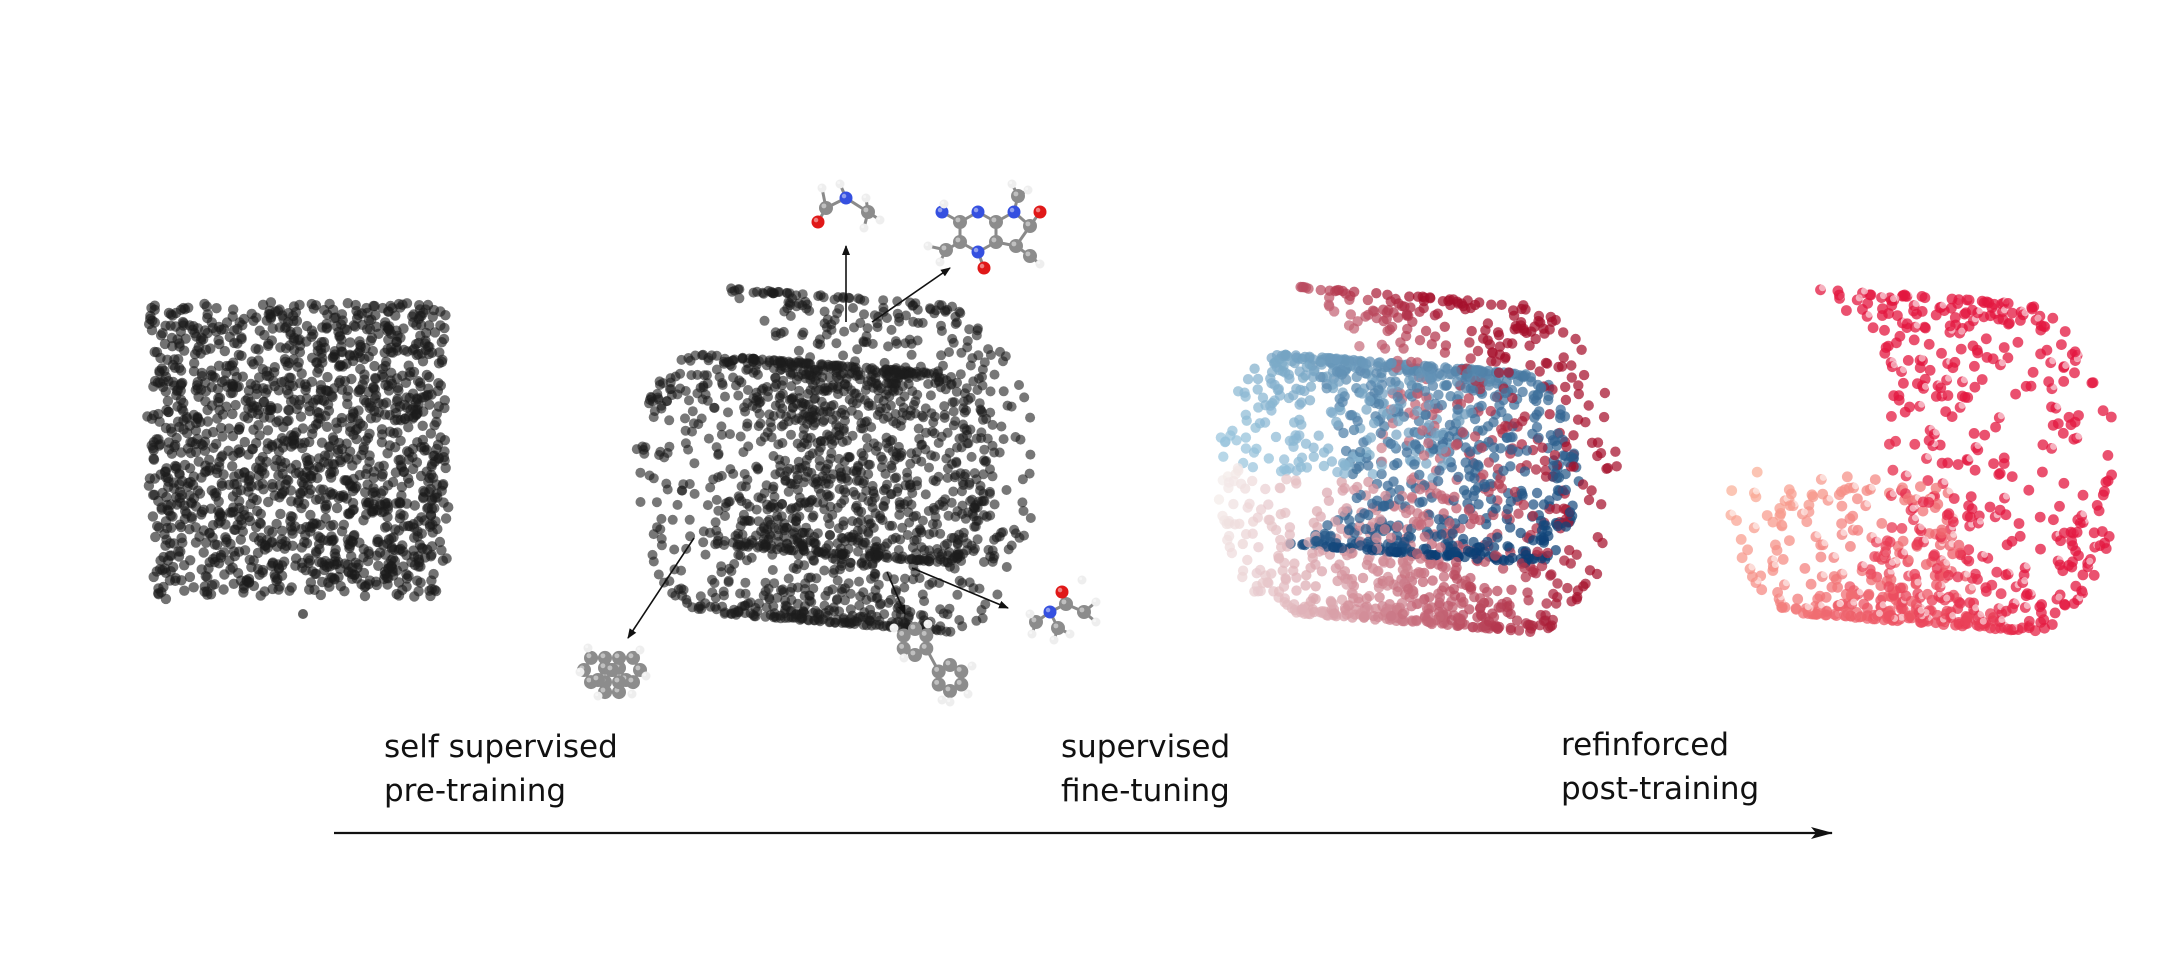  Describe the element at coordinates (1645, 745) in the screenshot. I see `stage-label-posttraining-line1: refinforced` at that location.